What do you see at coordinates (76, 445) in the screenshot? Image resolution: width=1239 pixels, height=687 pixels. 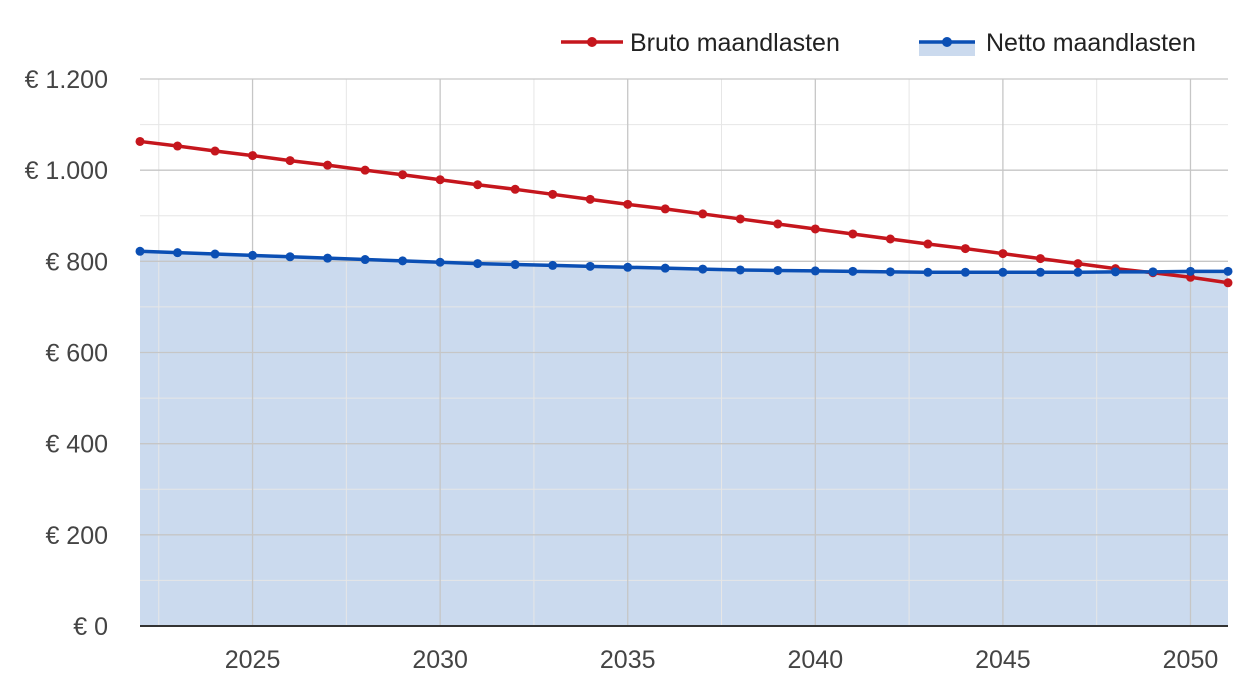 I see `y-tick-label: € 400` at bounding box center [76, 445].